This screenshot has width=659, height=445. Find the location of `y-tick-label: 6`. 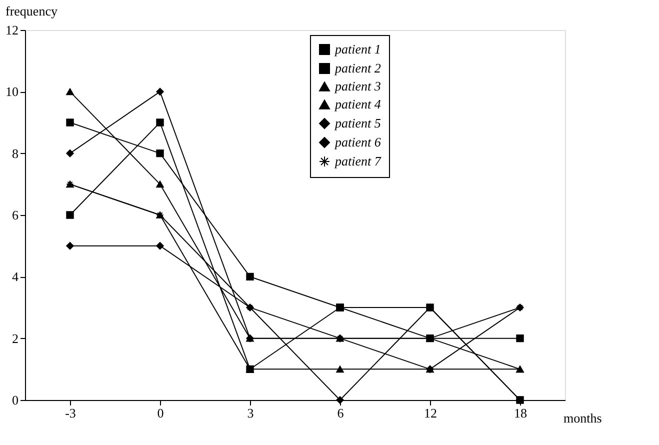

y-tick-label: 6 is located at coordinates (15, 215).